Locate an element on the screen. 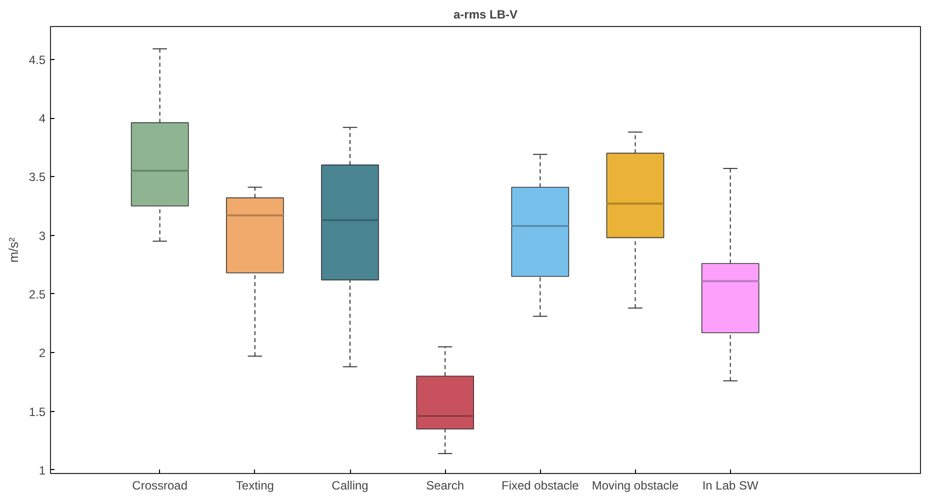  y-tick-label: 2.5 is located at coordinates (37, 294).